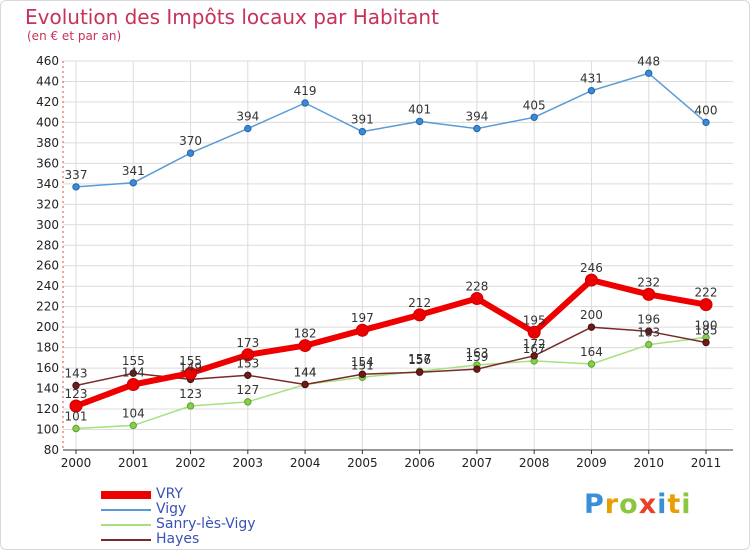  Describe the element at coordinates (47, 81) in the screenshot. I see `y-tick-label: 440` at that location.